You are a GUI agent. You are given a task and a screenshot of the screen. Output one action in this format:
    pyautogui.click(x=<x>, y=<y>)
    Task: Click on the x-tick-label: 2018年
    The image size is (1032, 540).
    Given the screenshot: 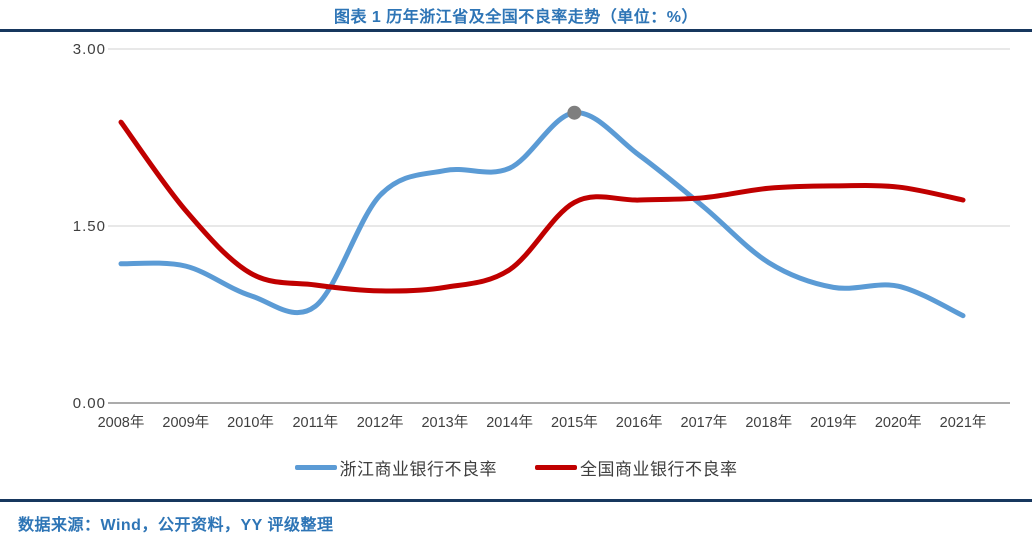 What is the action you would take?
    pyautogui.click(x=768, y=422)
    